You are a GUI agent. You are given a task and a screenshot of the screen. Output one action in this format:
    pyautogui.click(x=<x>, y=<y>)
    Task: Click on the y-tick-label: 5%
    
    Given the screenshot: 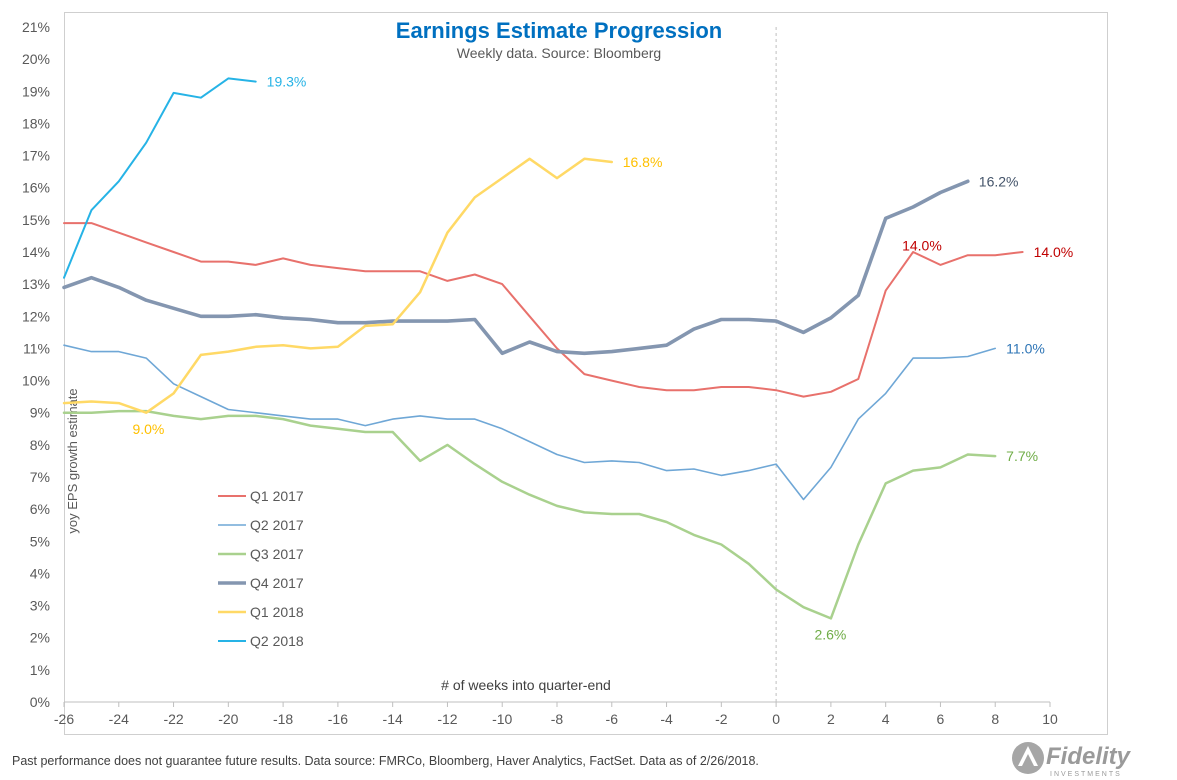 What is the action you would take?
    pyautogui.click(x=40, y=541)
    